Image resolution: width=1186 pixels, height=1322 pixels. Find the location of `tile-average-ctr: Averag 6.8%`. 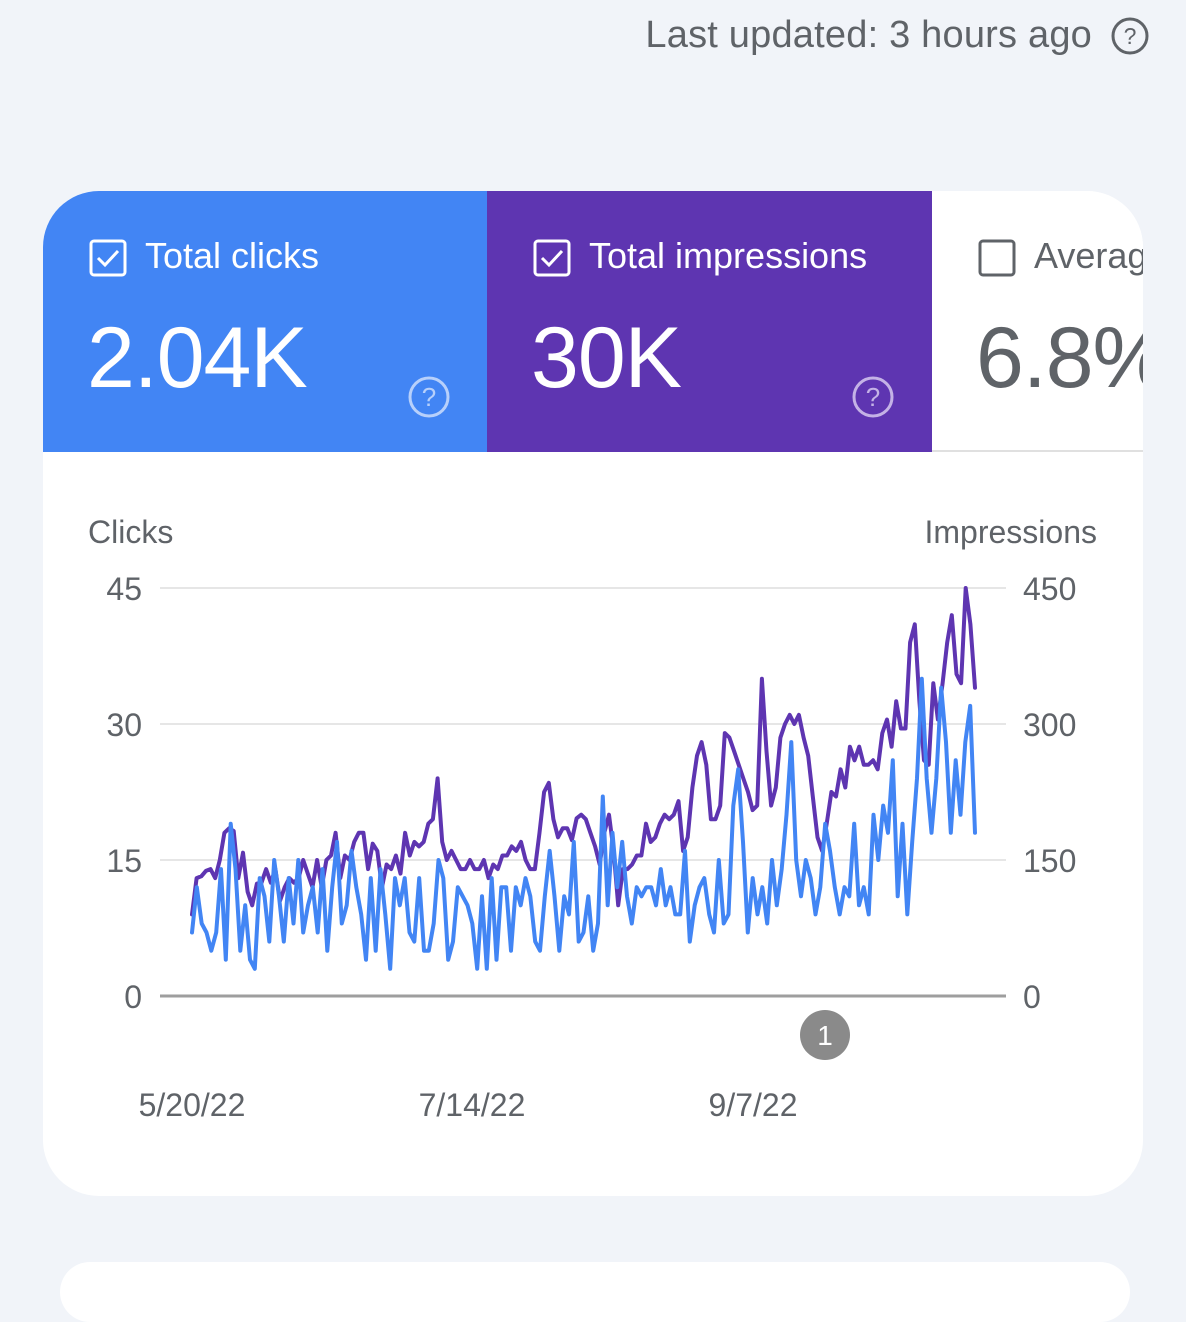

tile-average-ctr: Averag 6.8% is located at coordinates (1037, 321).